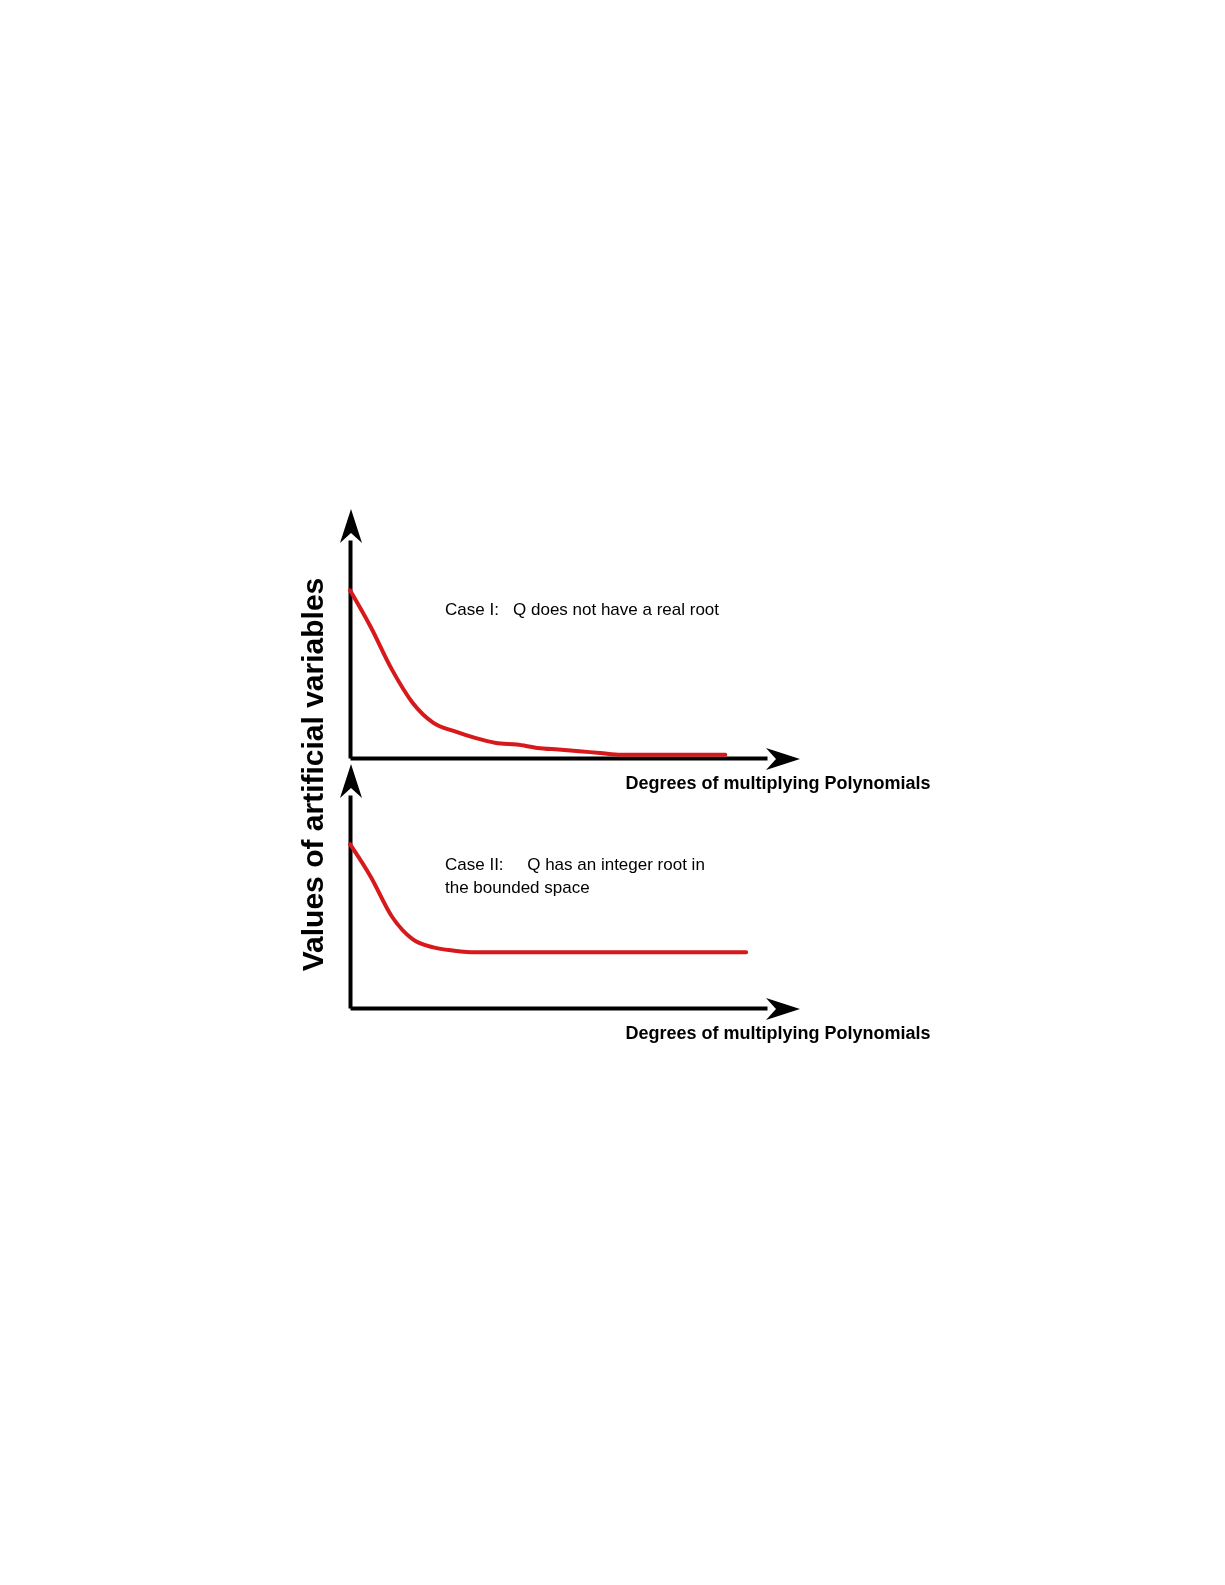 Image resolution: width=1225 pixels, height=1585 pixels. I want to click on annotation: Case I: Q does not have a real root, so click(582, 609).